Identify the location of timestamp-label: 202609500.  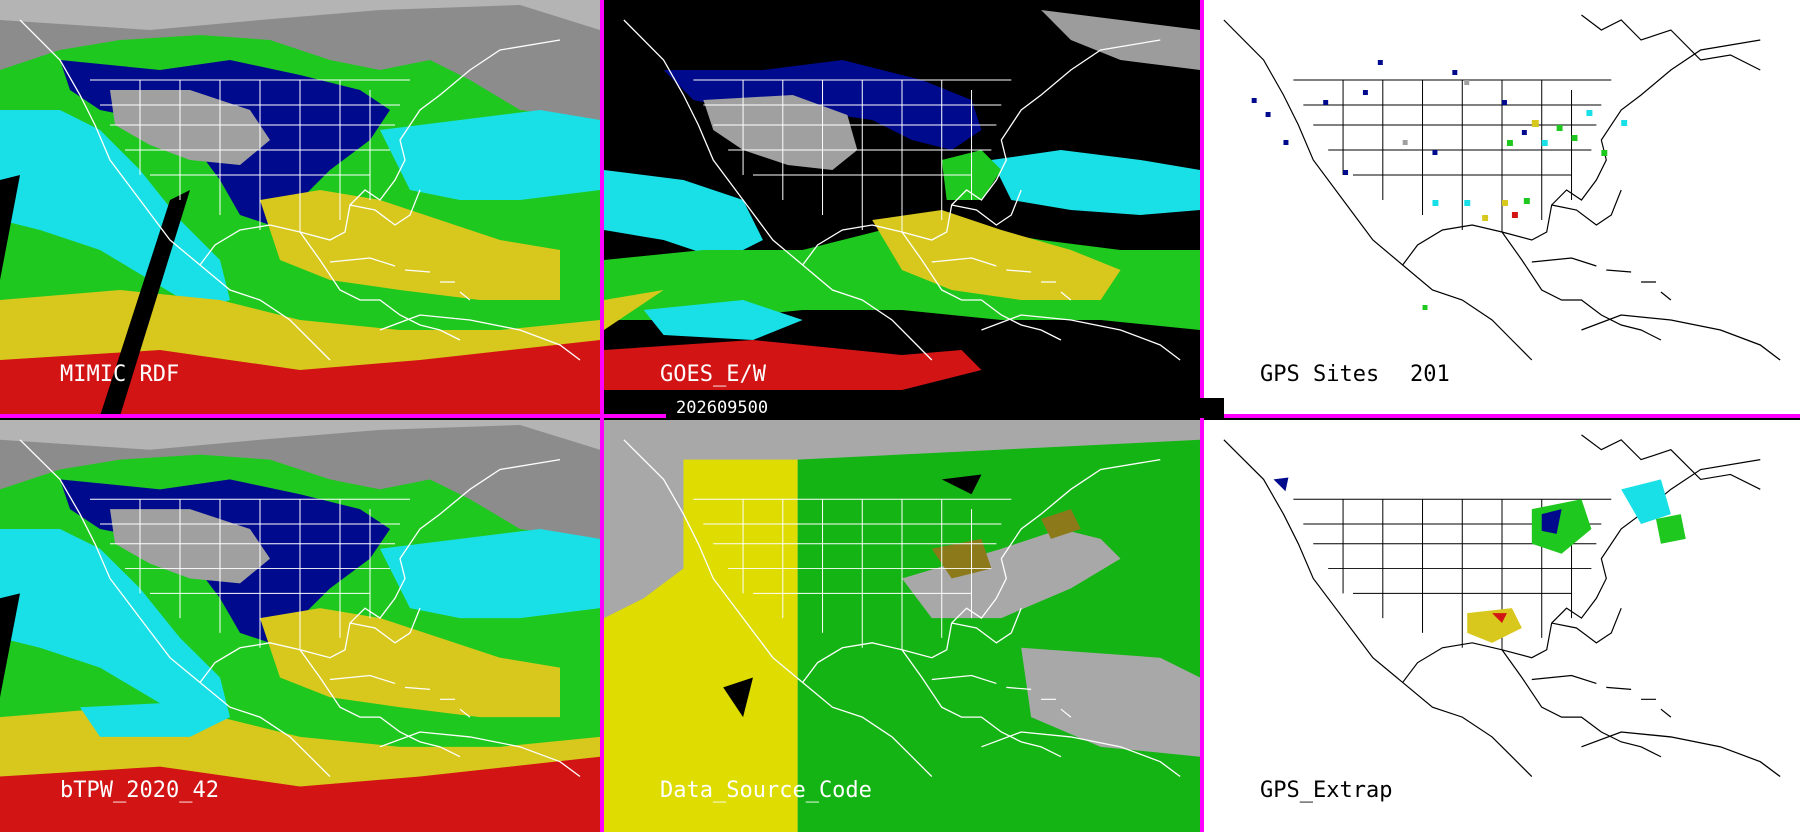
(945, 408).